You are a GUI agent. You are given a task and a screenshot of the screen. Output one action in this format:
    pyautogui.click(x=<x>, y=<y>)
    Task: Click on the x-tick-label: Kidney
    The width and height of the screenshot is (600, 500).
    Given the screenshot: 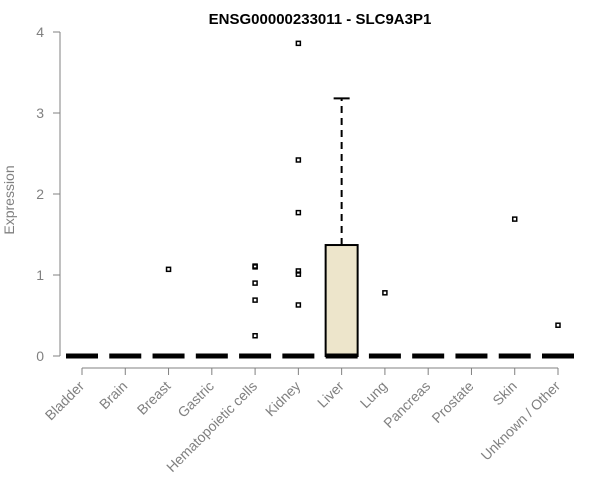 What is the action you would take?
    pyautogui.click(x=283, y=399)
    